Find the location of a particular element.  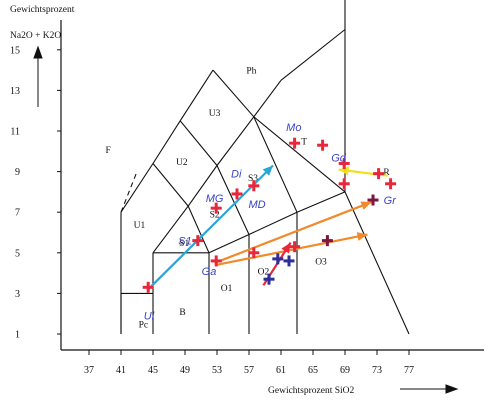

field-label: U3 is located at coordinates (215, 114).